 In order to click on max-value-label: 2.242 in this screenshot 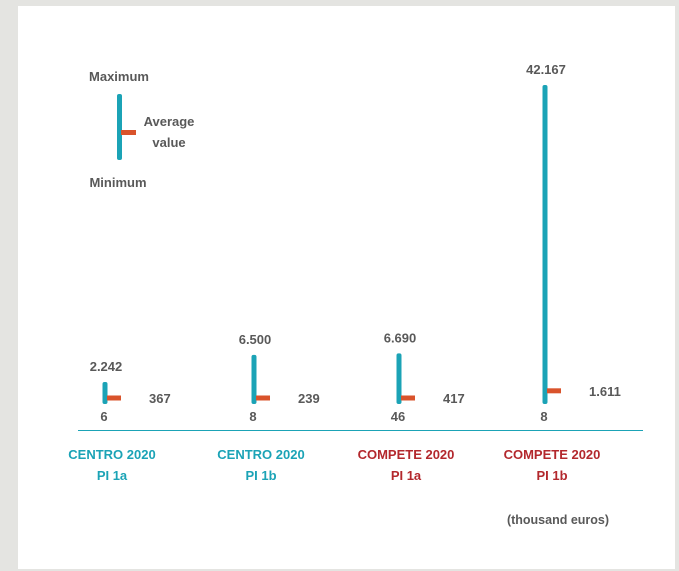, I will do `click(106, 366)`.